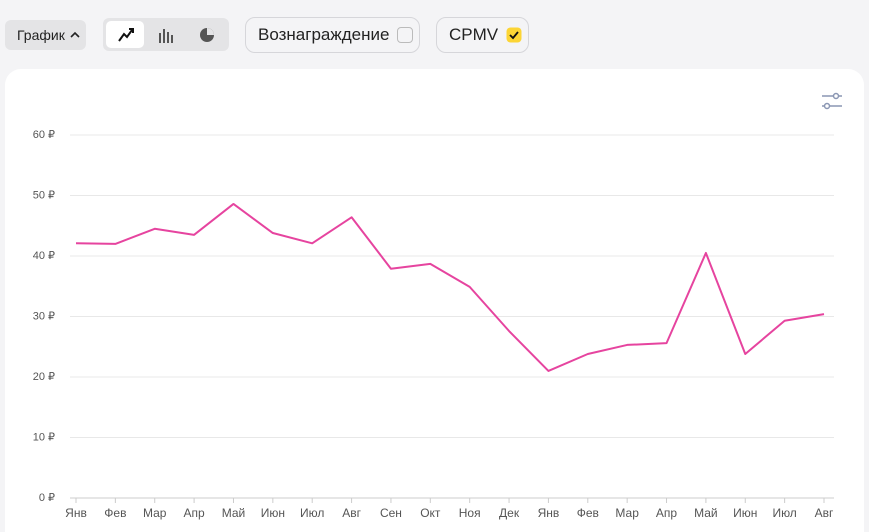 The image size is (869, 532). What do you see at coordinates (44, 377) in the screenshot?
I see `y-tick-label: 20 ₽` at bounding box center [44, 377].